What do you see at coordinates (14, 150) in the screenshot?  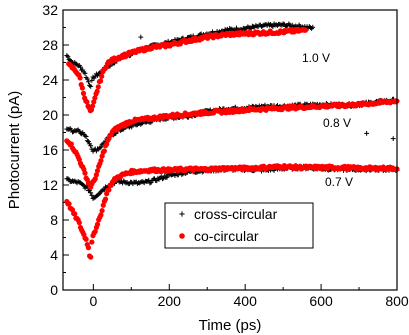 I see `y-axis-title: Photocurrent (pA)` at bounding box center [14, 150].